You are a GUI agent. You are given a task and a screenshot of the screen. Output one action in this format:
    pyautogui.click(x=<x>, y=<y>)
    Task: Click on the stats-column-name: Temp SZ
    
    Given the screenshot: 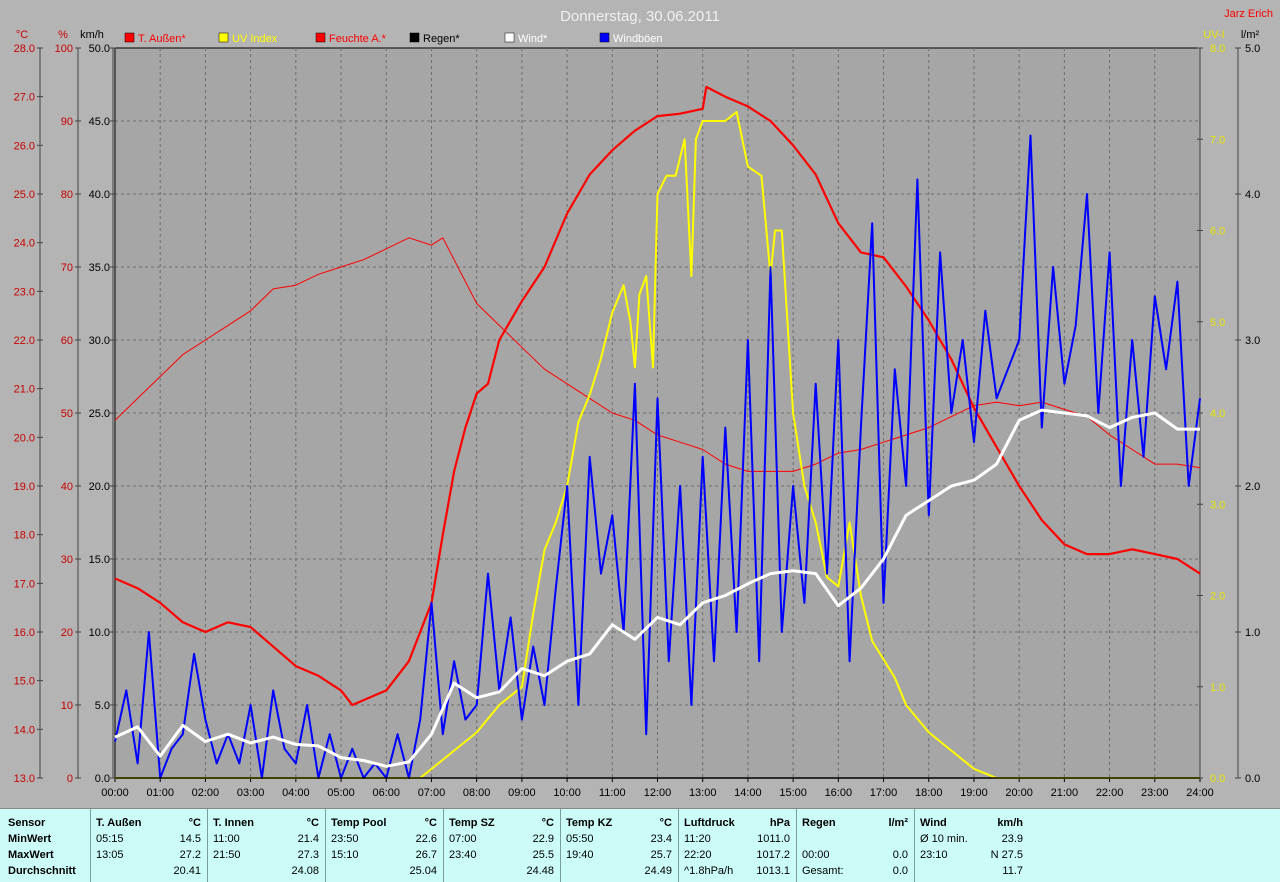 What is the action you would take?
    pyautogui.click(x=472, y=823)
    